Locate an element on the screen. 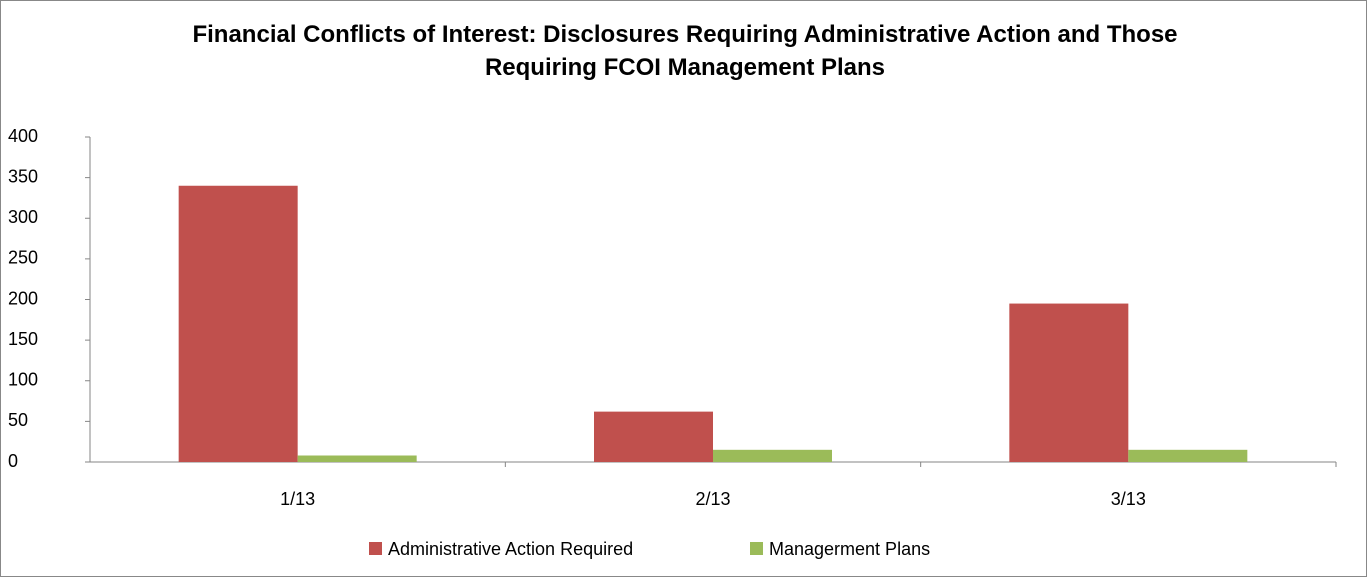 The width and height of the screenshot is (1367, 577). legend-label: Administrative Action Required is located at coordinates (510, 549).